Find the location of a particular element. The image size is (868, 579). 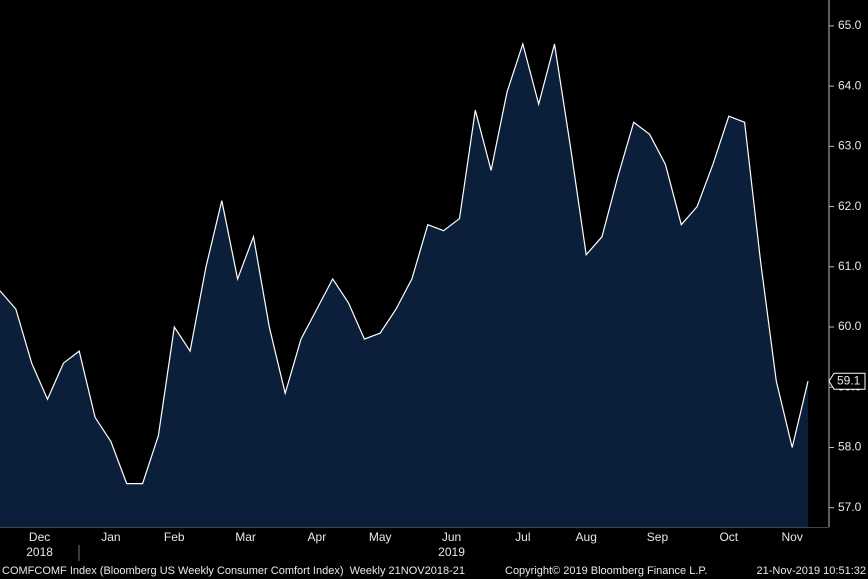

last-value-label: 59.1 is located at coordinates (849, 380).